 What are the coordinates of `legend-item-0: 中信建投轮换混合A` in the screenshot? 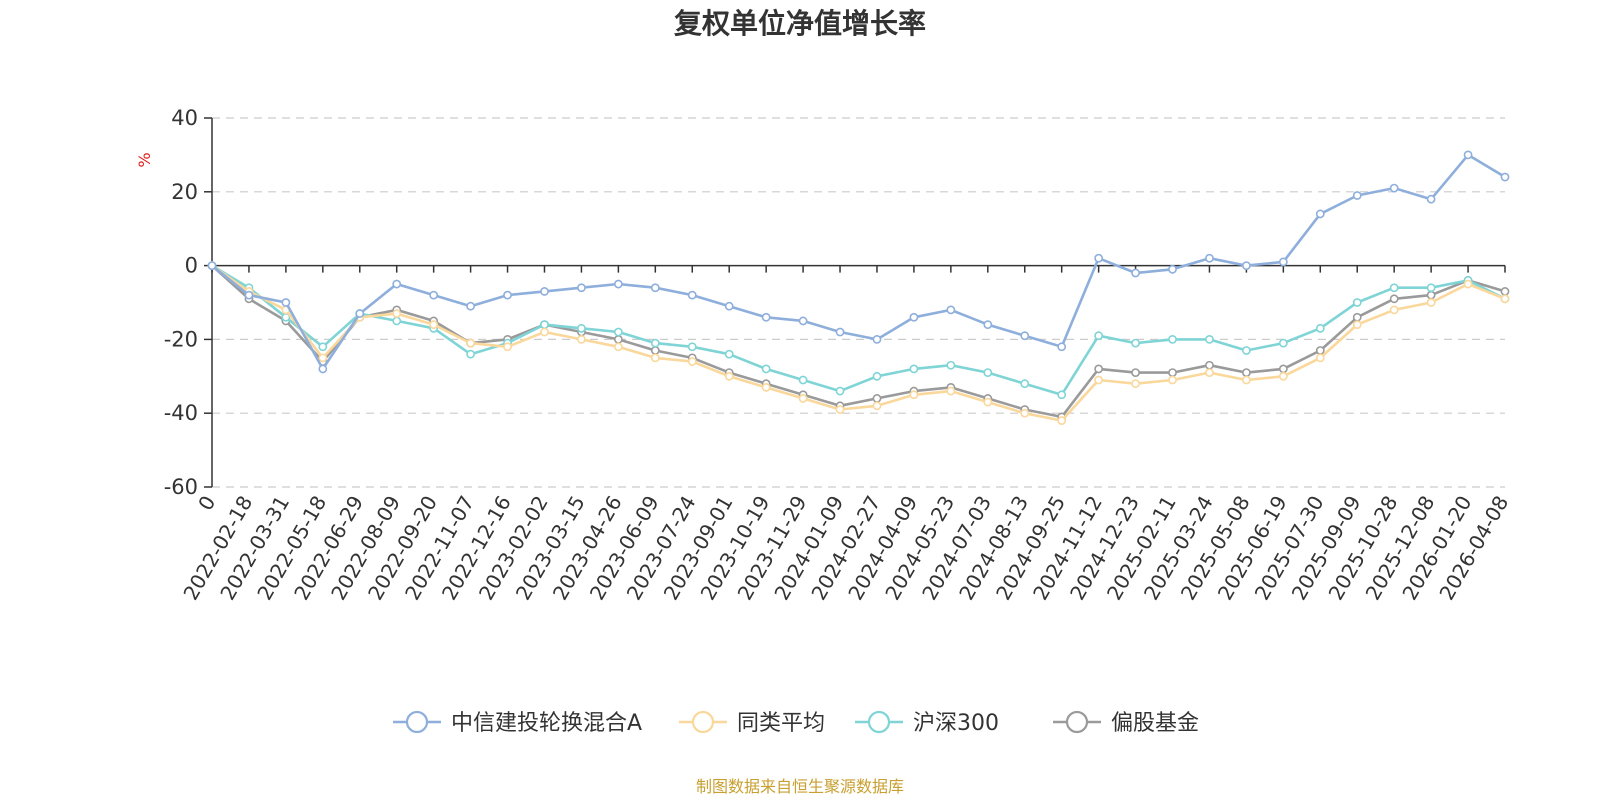 It's located at (517, 723).